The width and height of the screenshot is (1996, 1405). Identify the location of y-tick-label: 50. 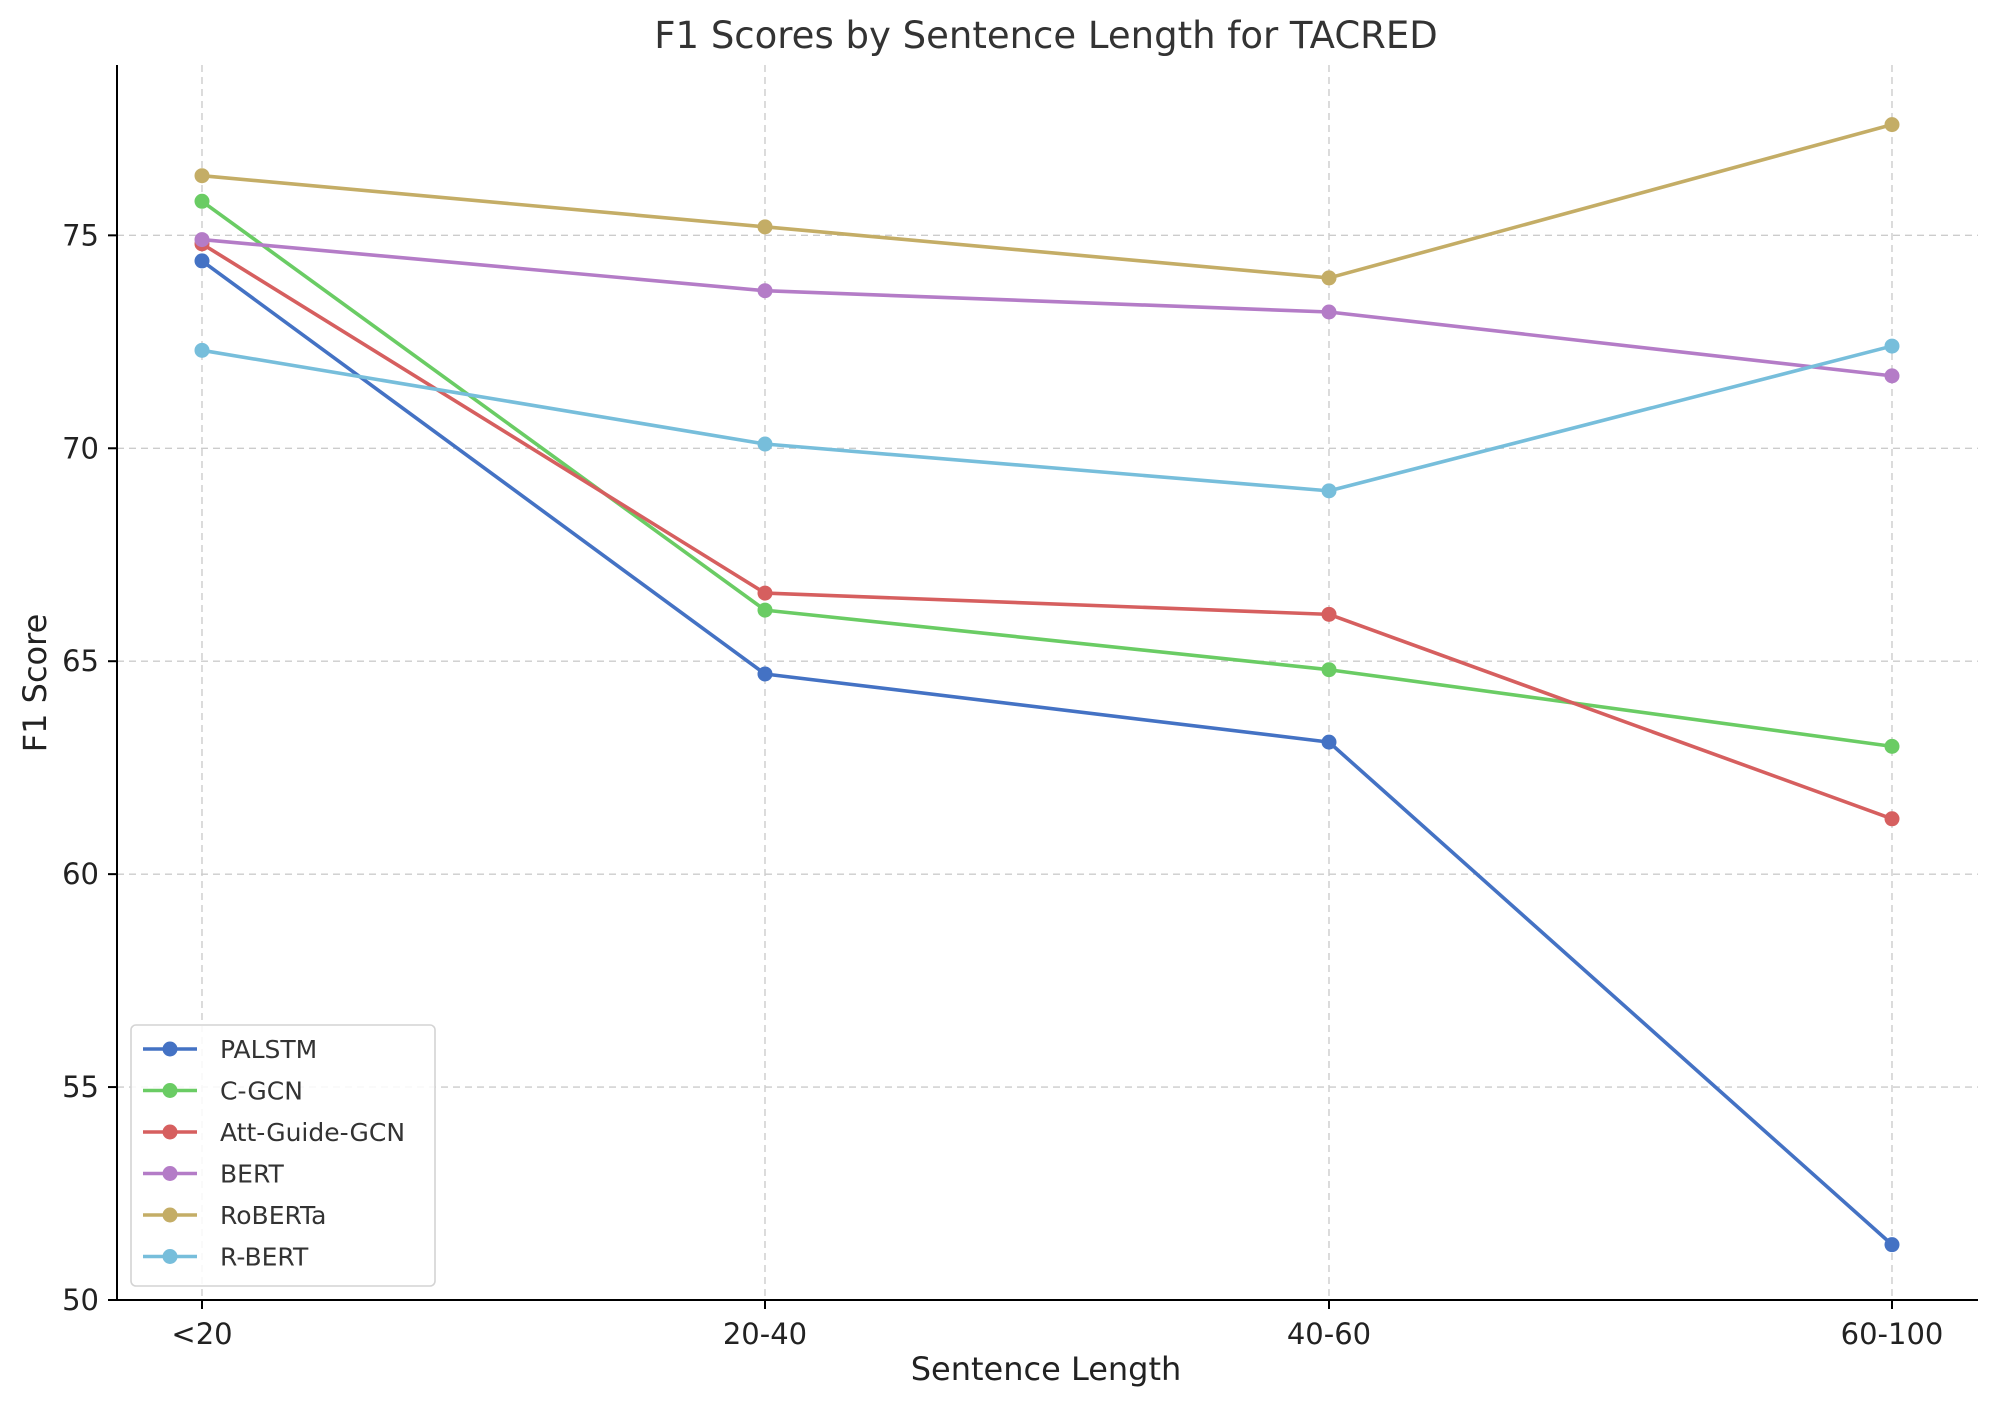
(80, 1300).